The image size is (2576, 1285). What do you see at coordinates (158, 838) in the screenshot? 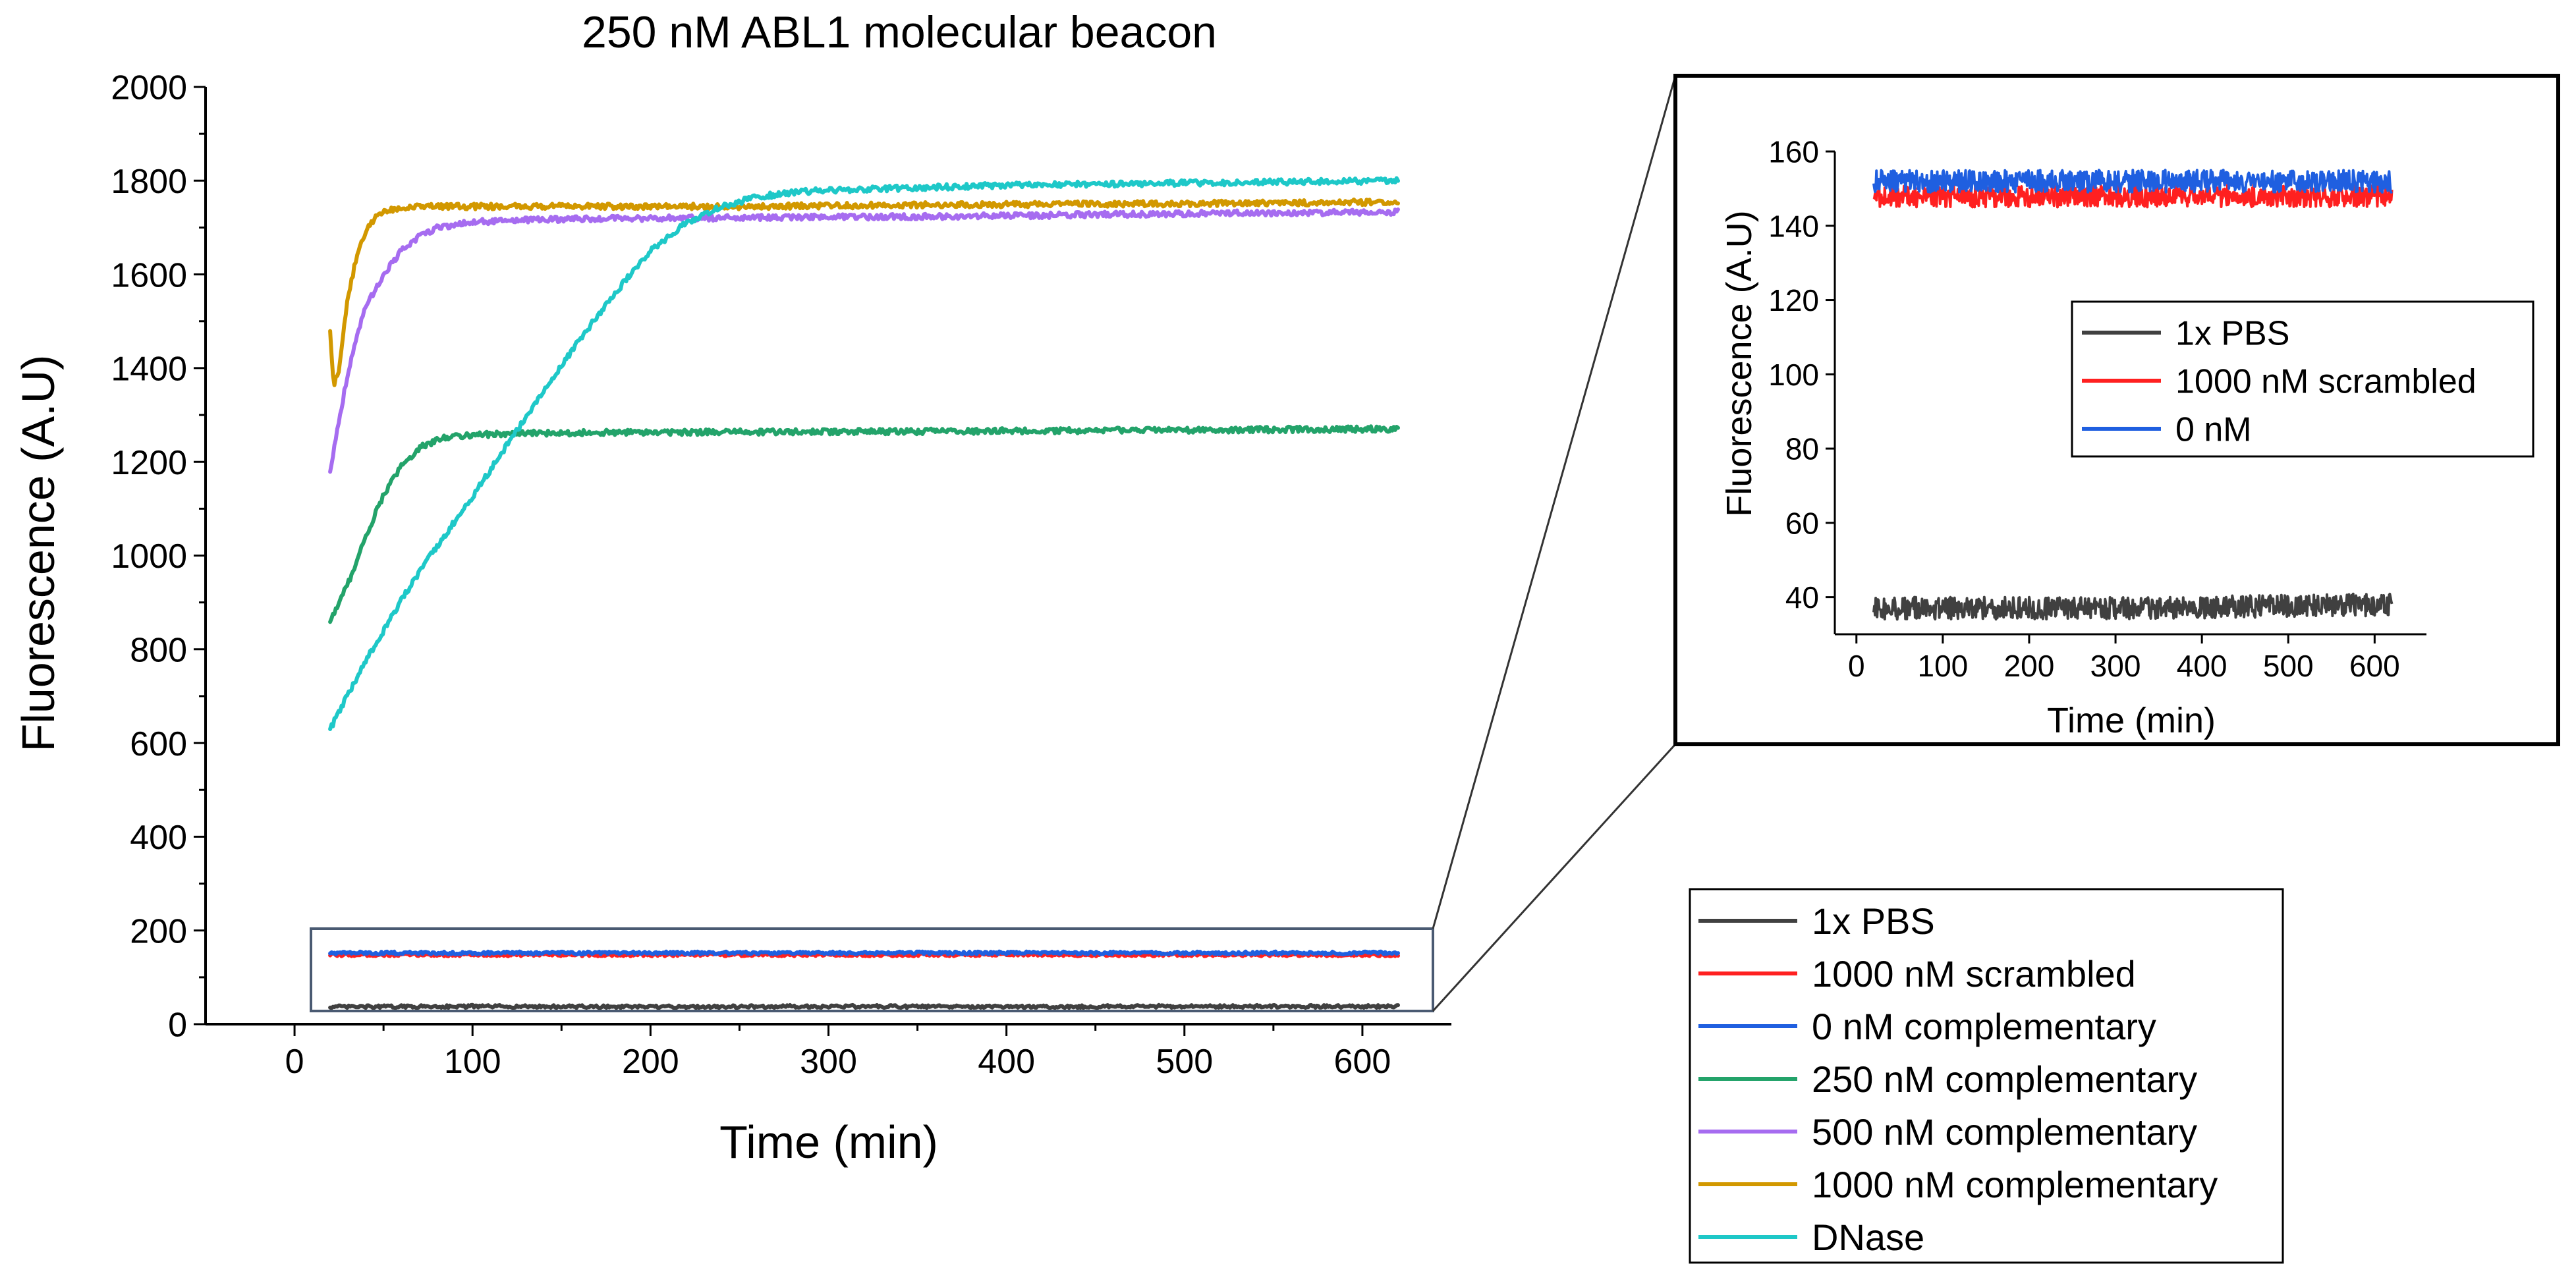
I see `y-tick-label: 400` at bounding box center [158, 838].